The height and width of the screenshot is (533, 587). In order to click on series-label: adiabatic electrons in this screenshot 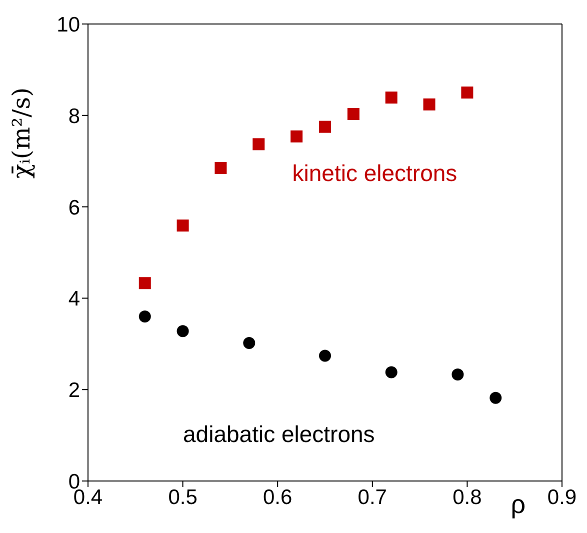, I will do `click(279, 434)`.